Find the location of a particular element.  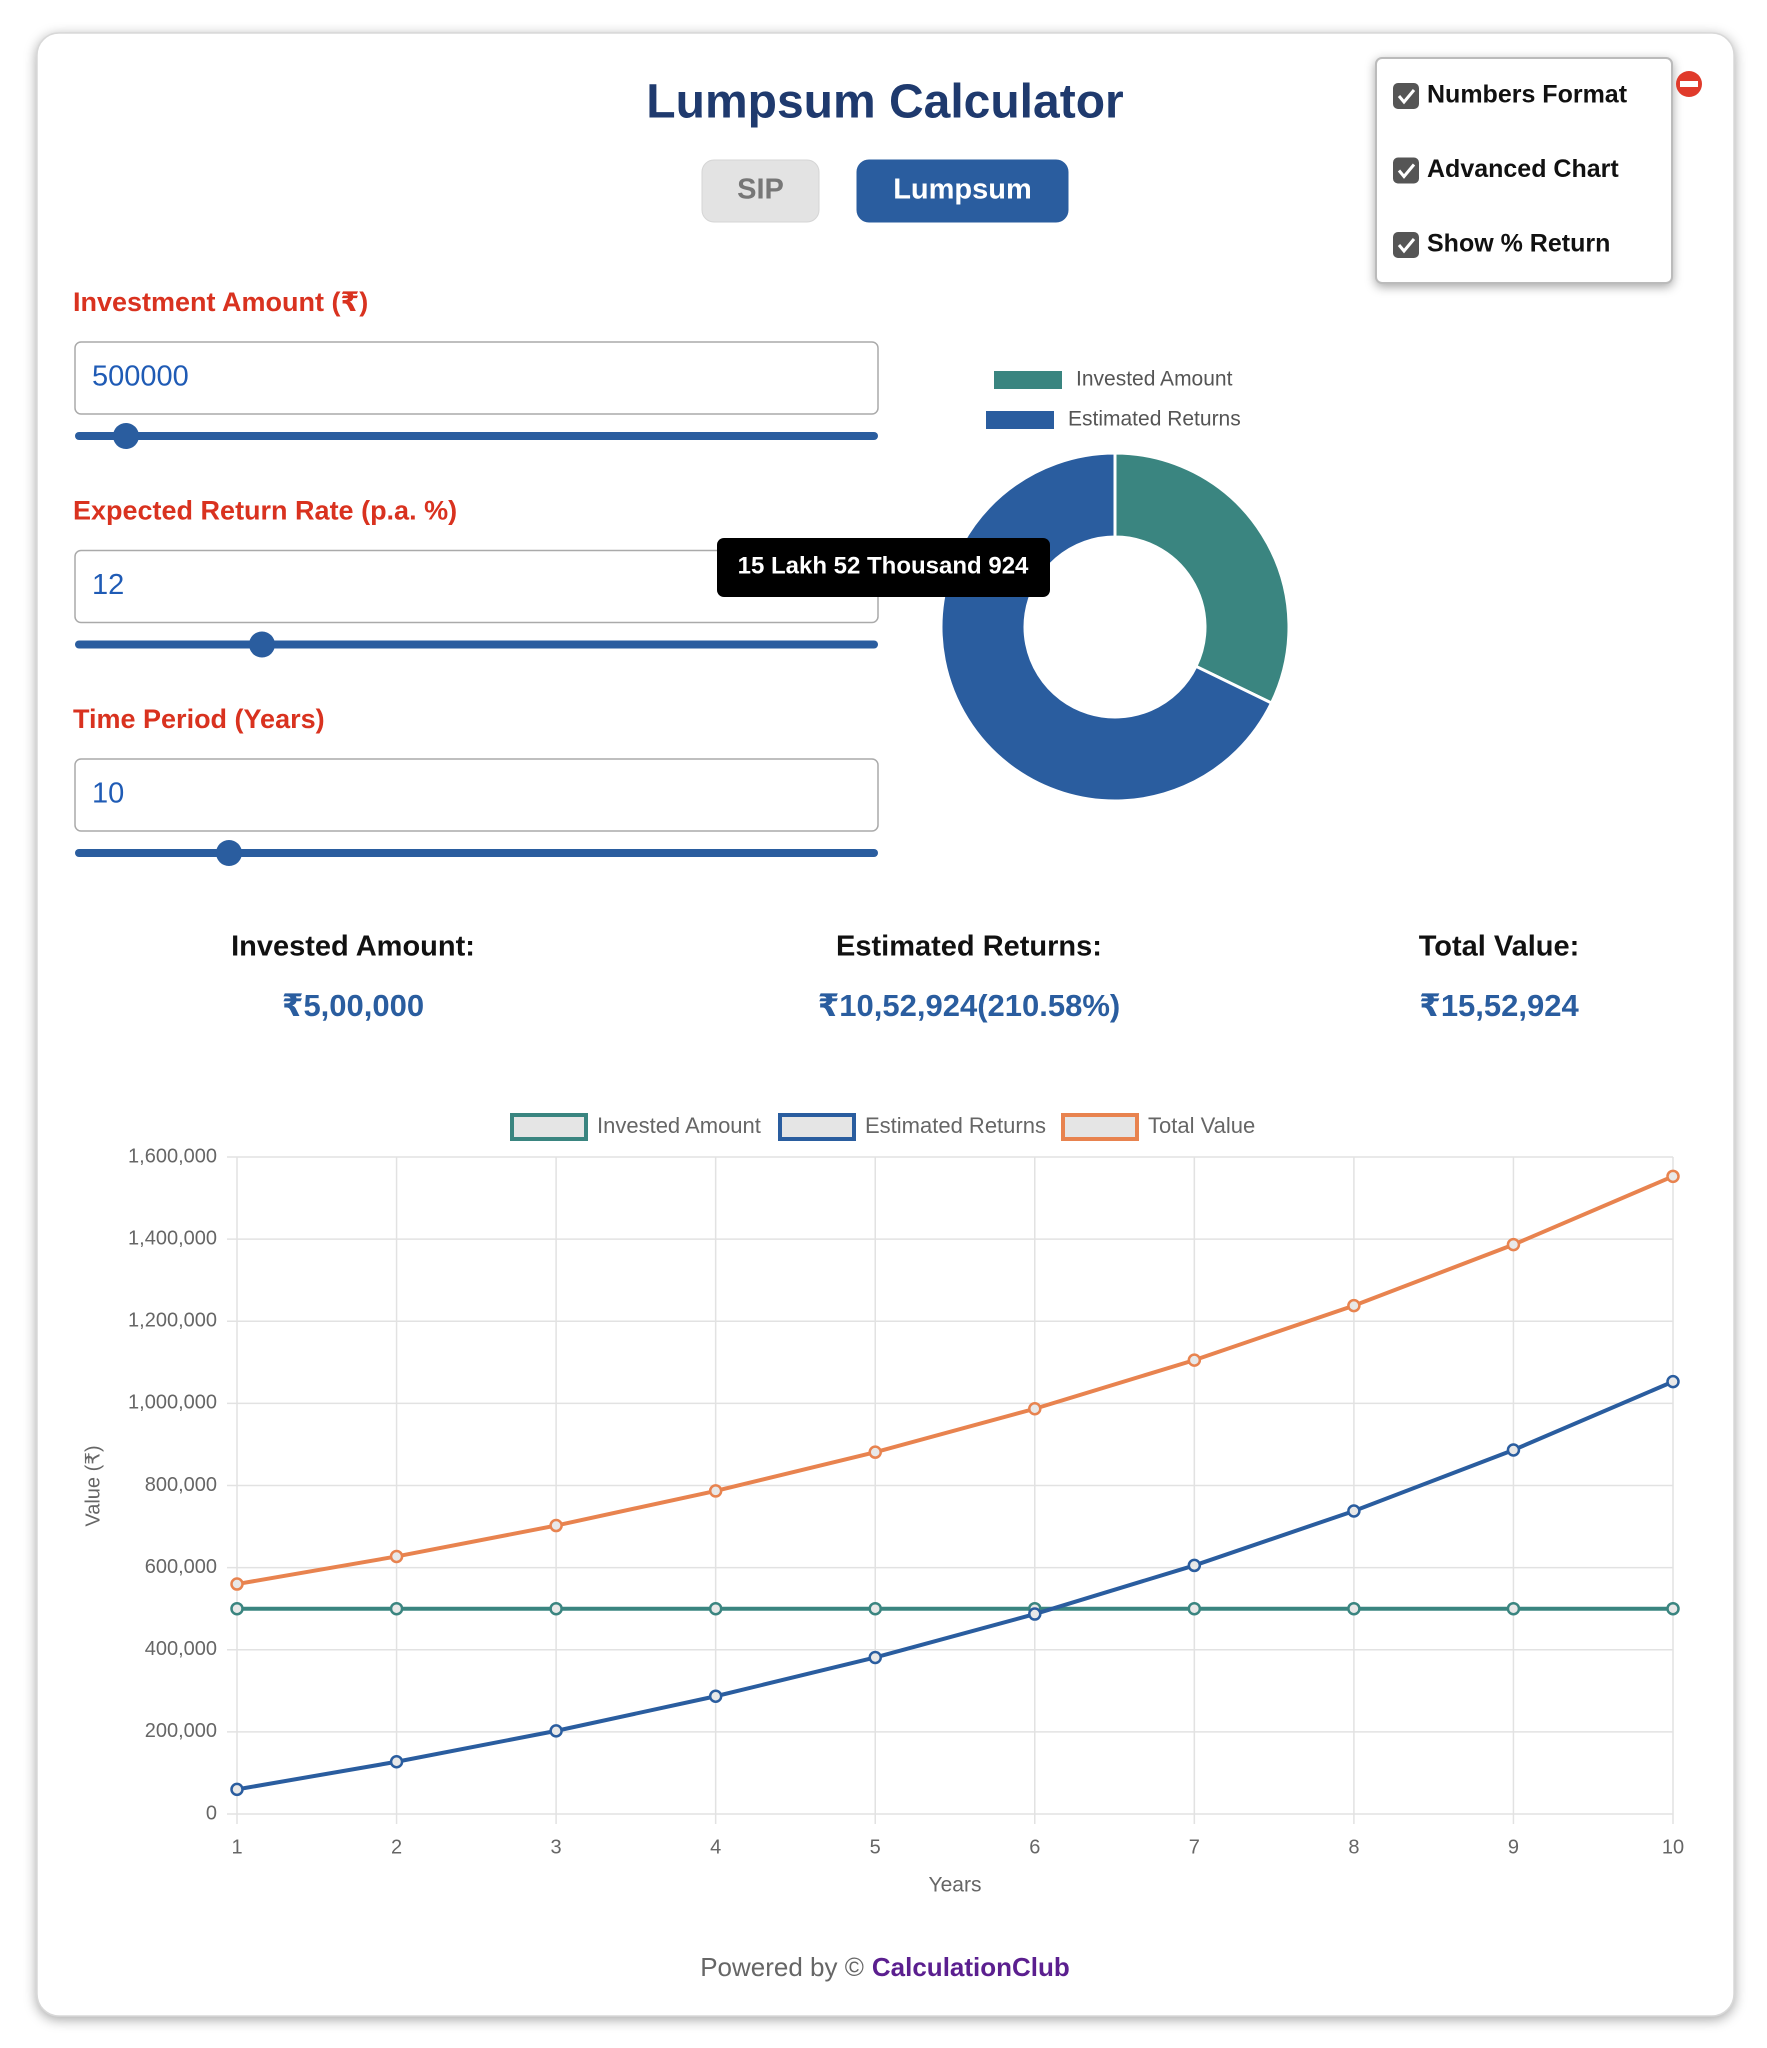

y-tick-label: 1,600,000 is located at coordinates (172, 1156).